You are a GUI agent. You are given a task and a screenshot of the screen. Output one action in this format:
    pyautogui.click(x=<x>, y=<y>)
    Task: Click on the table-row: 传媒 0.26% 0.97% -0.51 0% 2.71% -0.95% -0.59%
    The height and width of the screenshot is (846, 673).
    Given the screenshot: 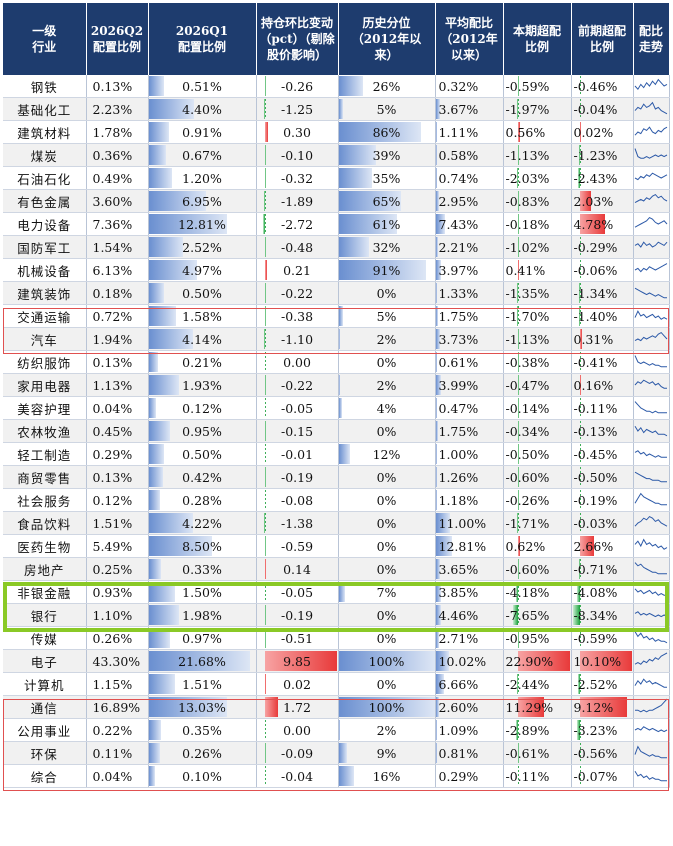 What is the action you would take?
    pyautogui.click(x=336, y=638)
    